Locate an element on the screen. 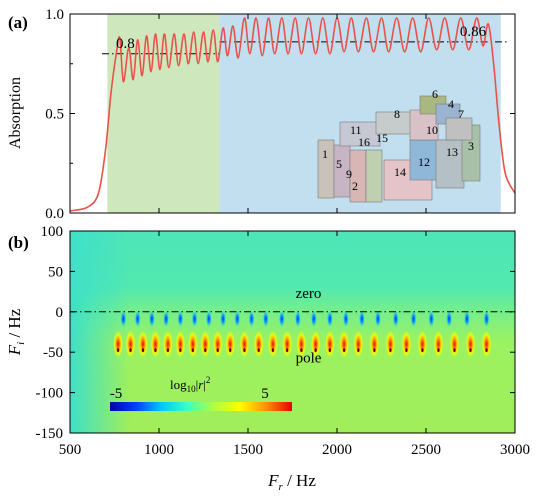  annotation-zero: zero is located at coordinates (309, 294).